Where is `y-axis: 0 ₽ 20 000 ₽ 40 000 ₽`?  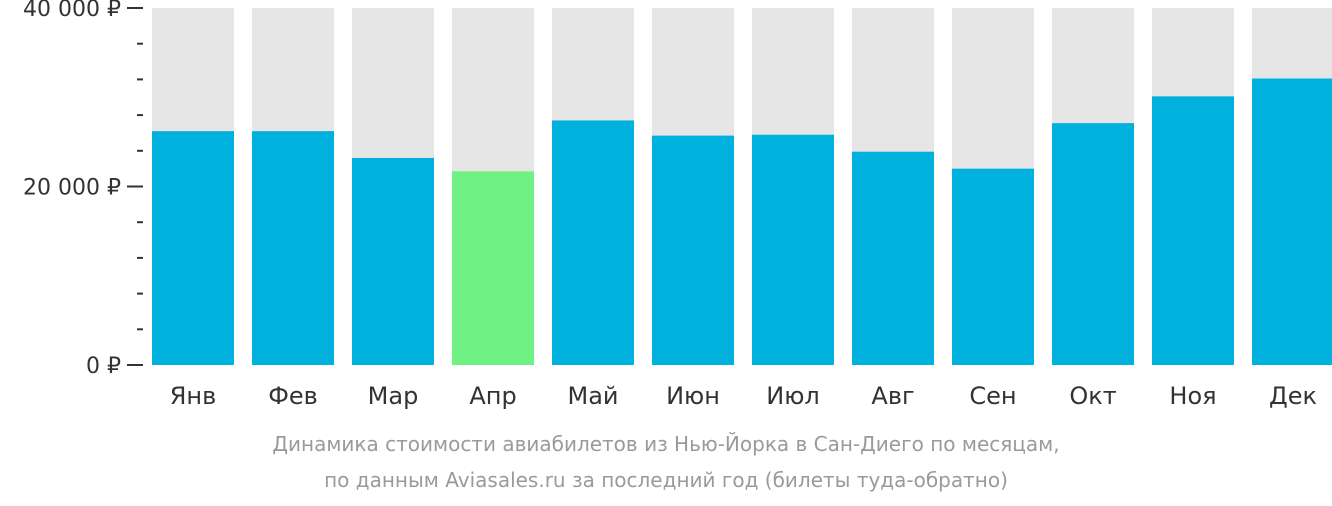
y-axis: 0 ₽ 20 000 ₽ 40 000 ₽ is located at coordinates (83, 189).